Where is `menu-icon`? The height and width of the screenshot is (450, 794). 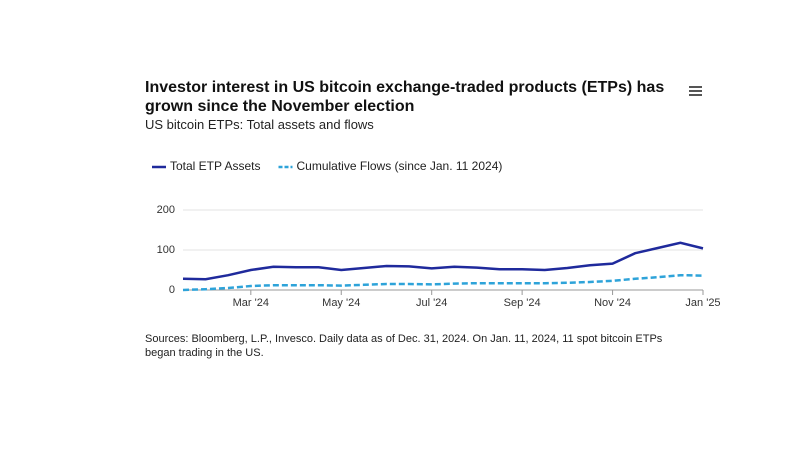 menu-icon is located at coordinates (695, 91).